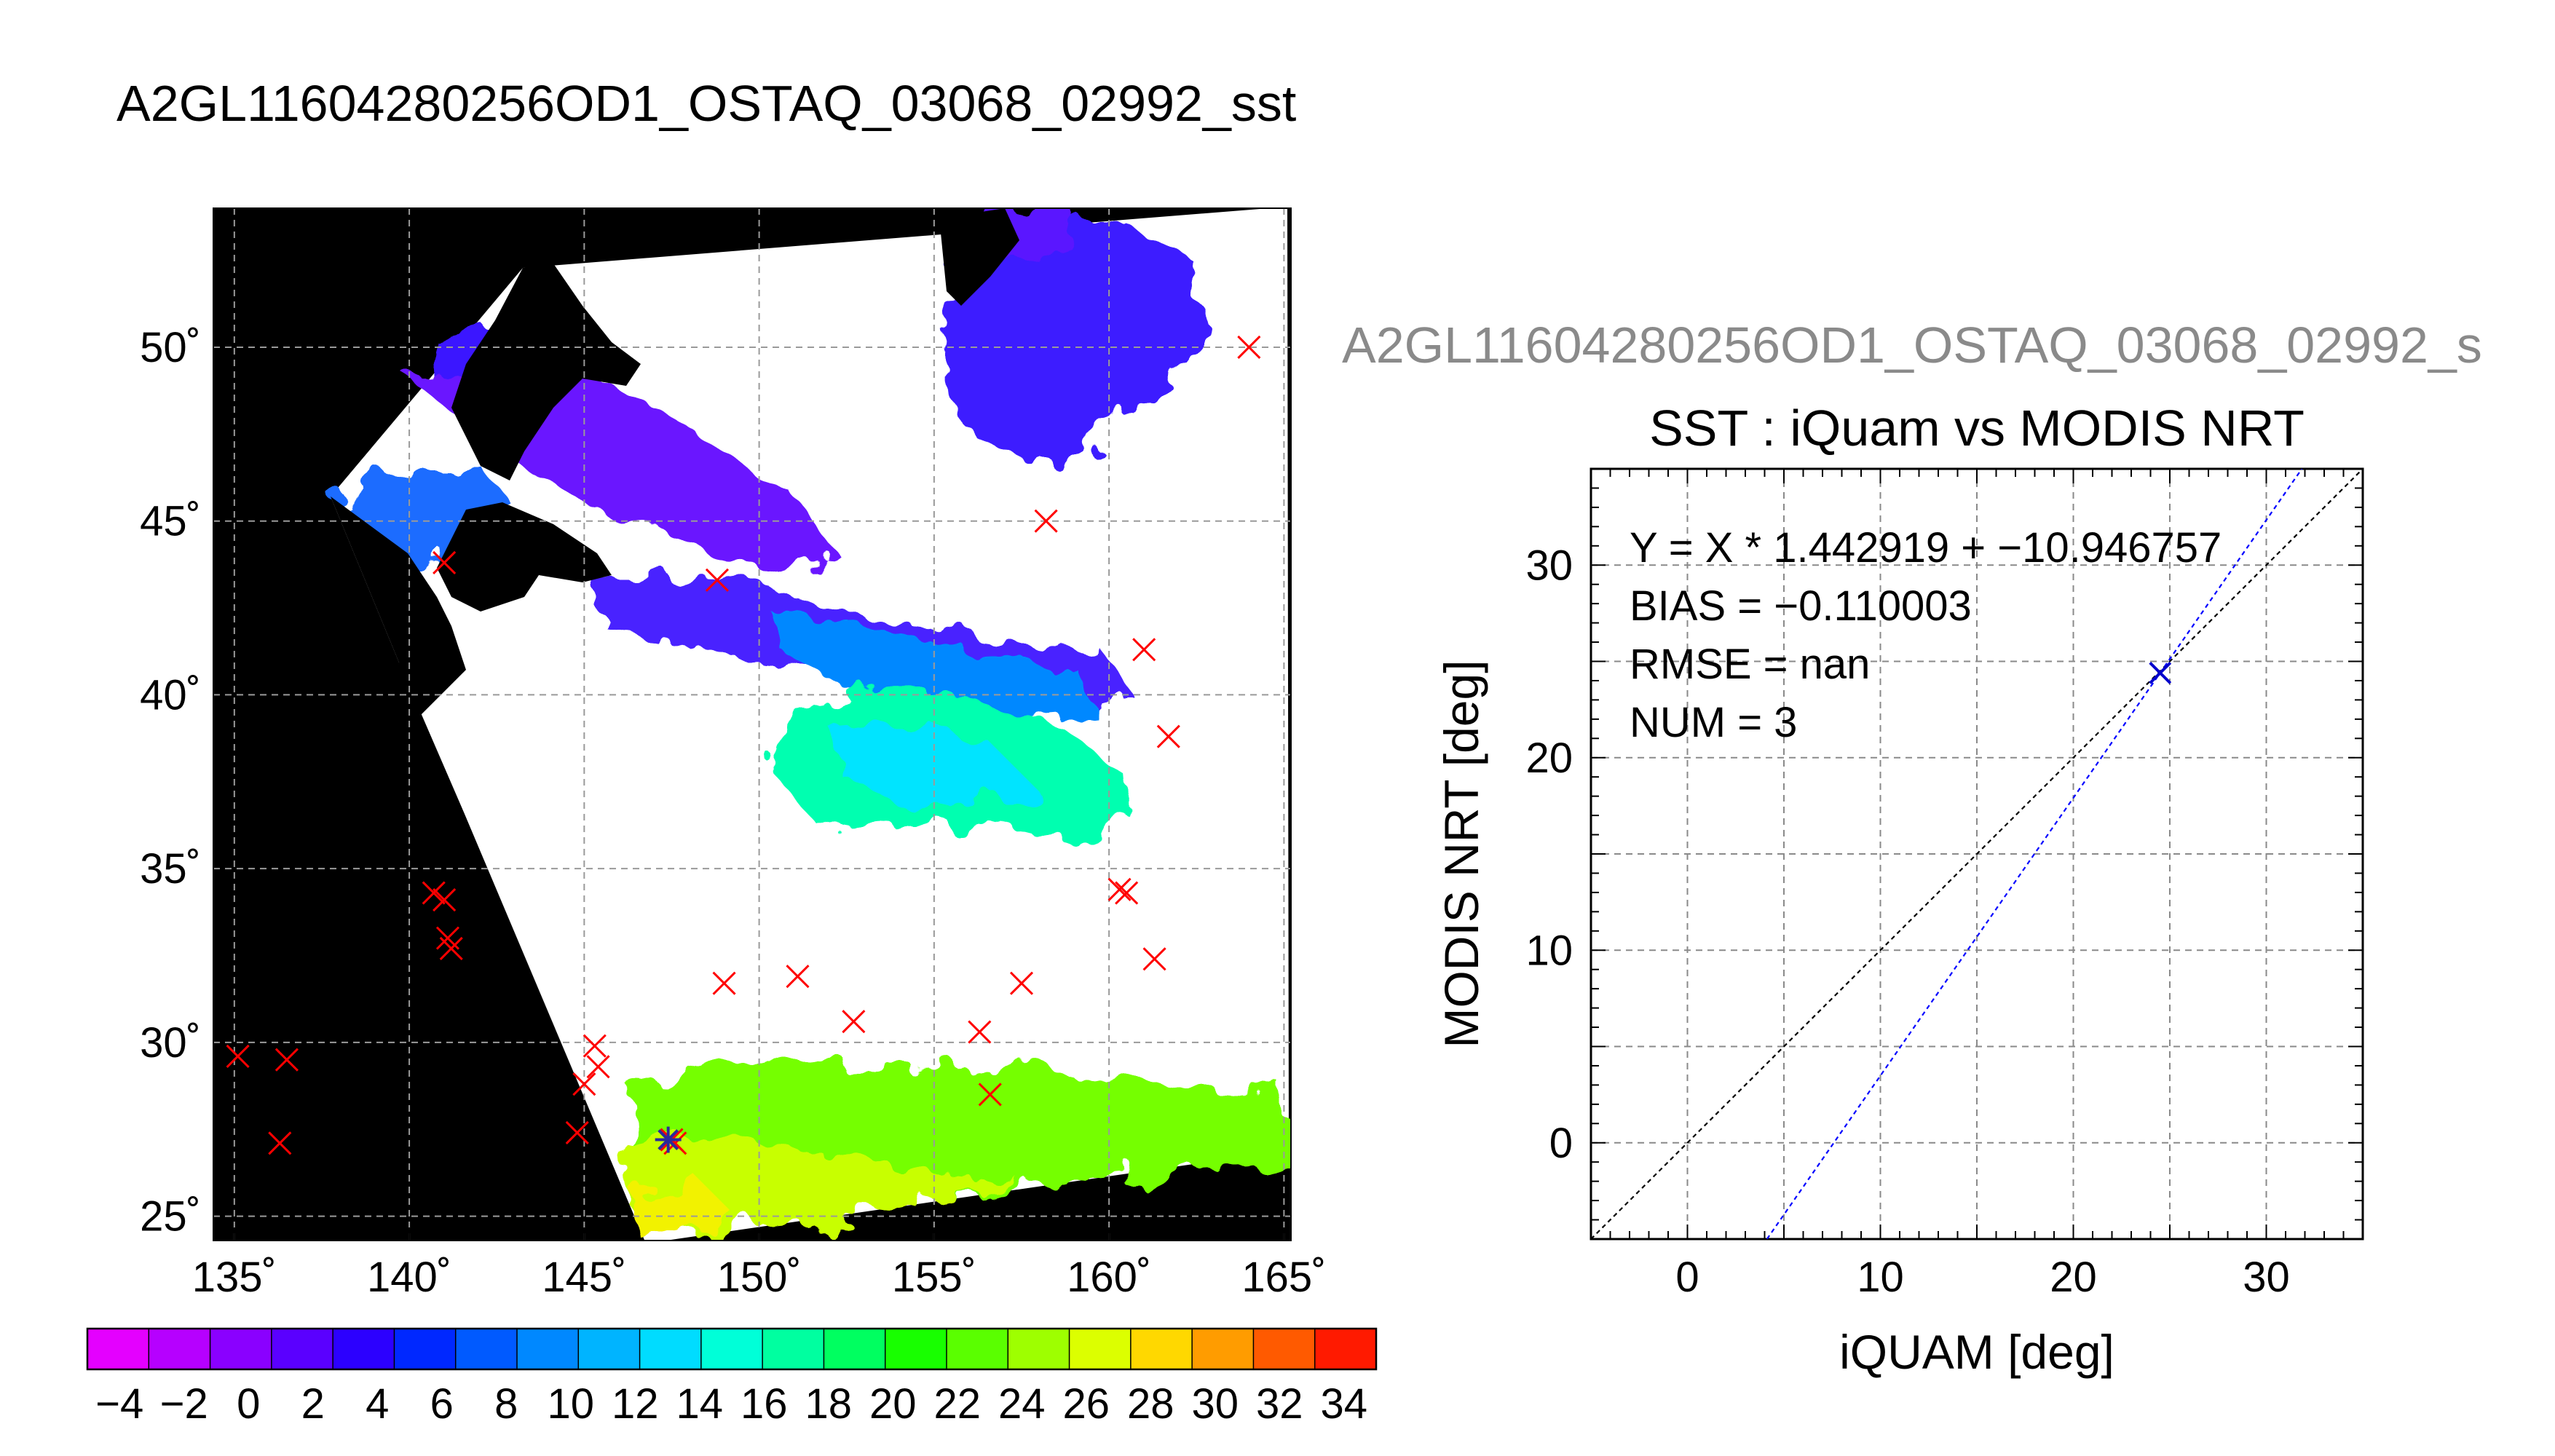 Image resolution: width=2555 pixels, height=1456 pixels. What do you see at coordinates (234, 1277) in the screenshot?
I see `map-x-tick-label: 135˚` at bounding box center [234, 1277].